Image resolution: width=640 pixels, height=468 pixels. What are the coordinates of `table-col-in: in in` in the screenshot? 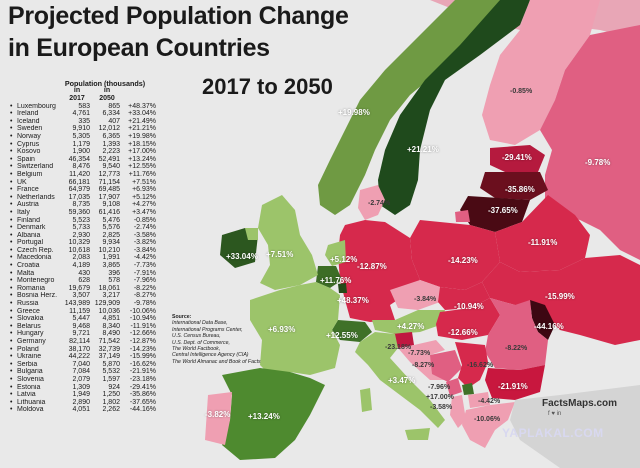 It's located at (111, 91).